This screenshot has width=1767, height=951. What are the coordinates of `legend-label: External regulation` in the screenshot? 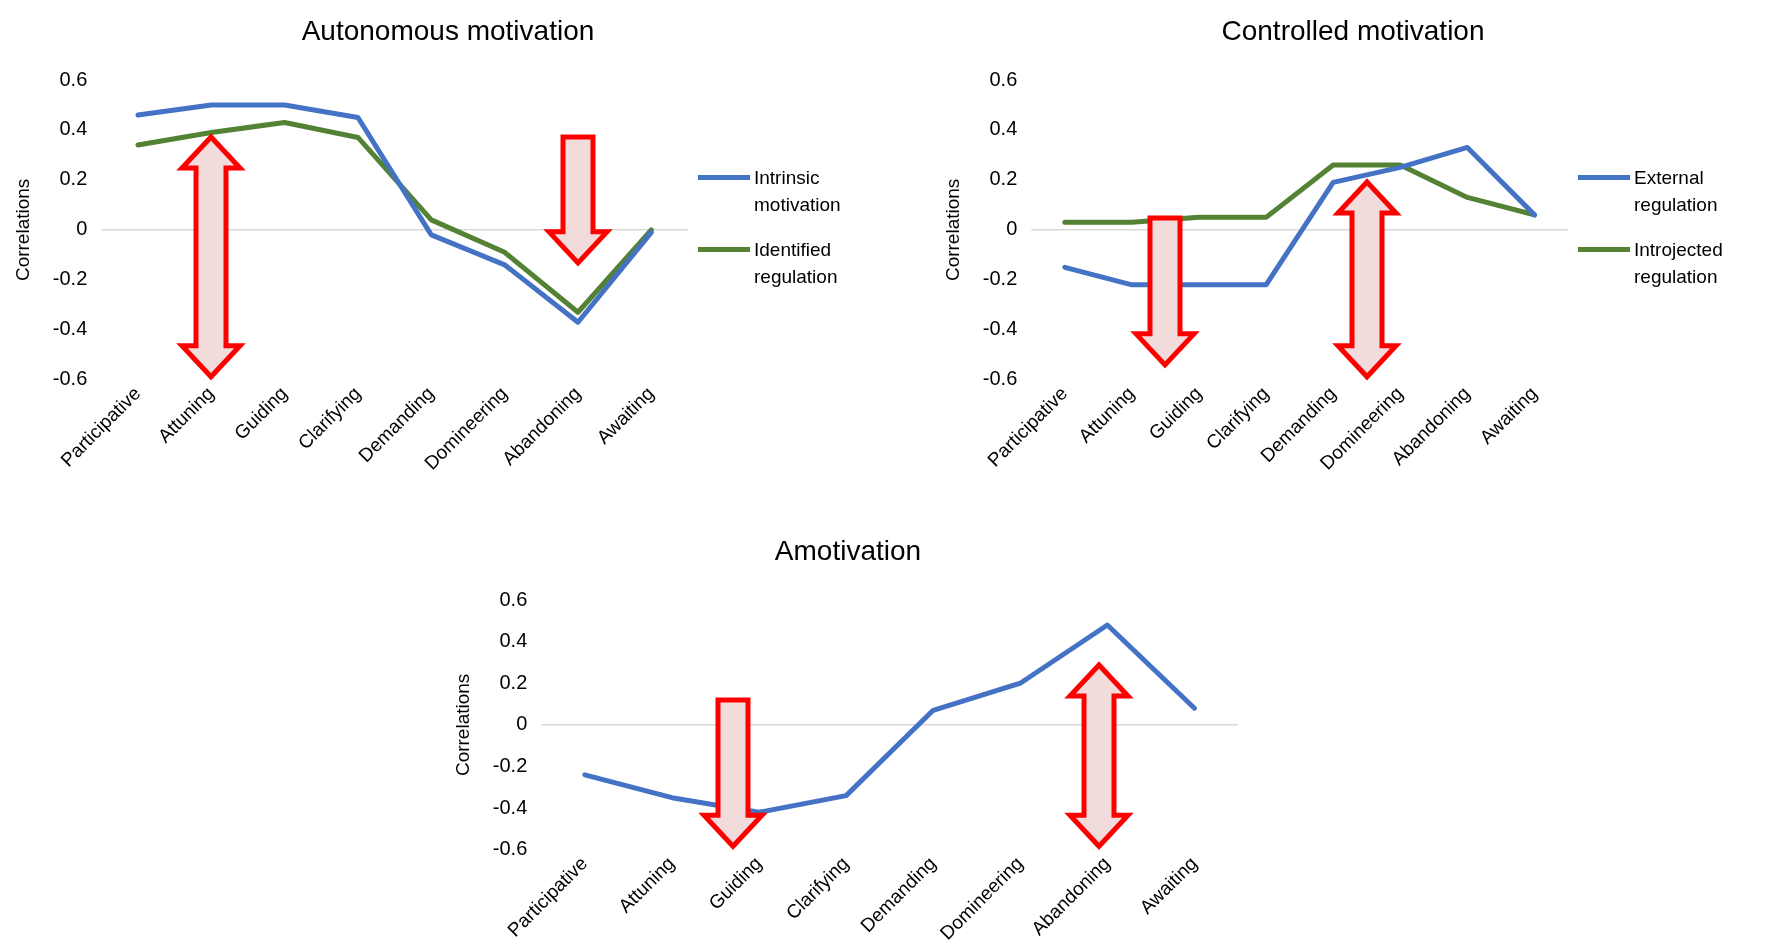 It's located at (1676, 191).